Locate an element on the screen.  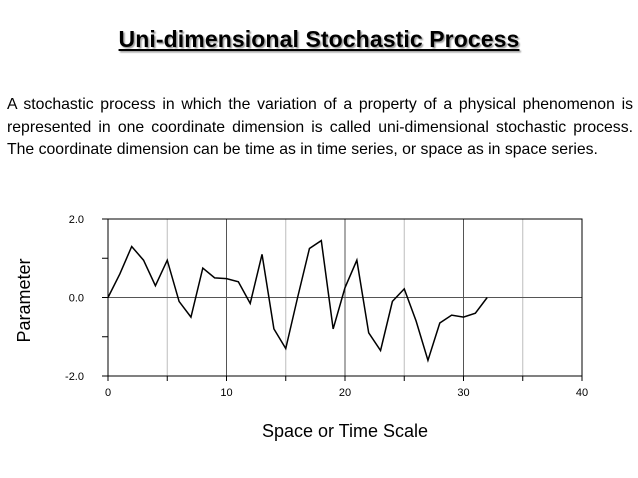
y-tick-label: 0.0 is located at coordinates (76, 299).